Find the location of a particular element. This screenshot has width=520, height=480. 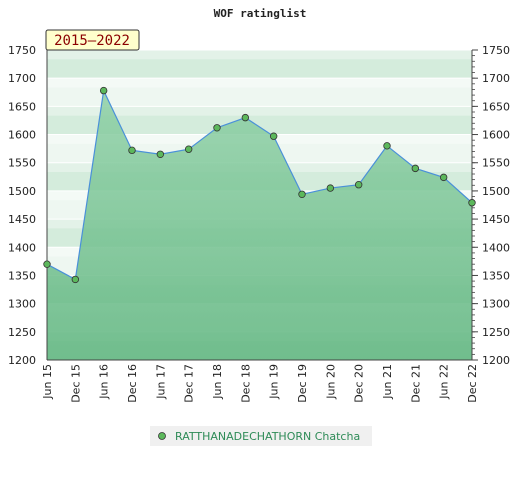

legend-label: RATTHANADECHATHORN Chatcha is located at coordinates (267, 436).